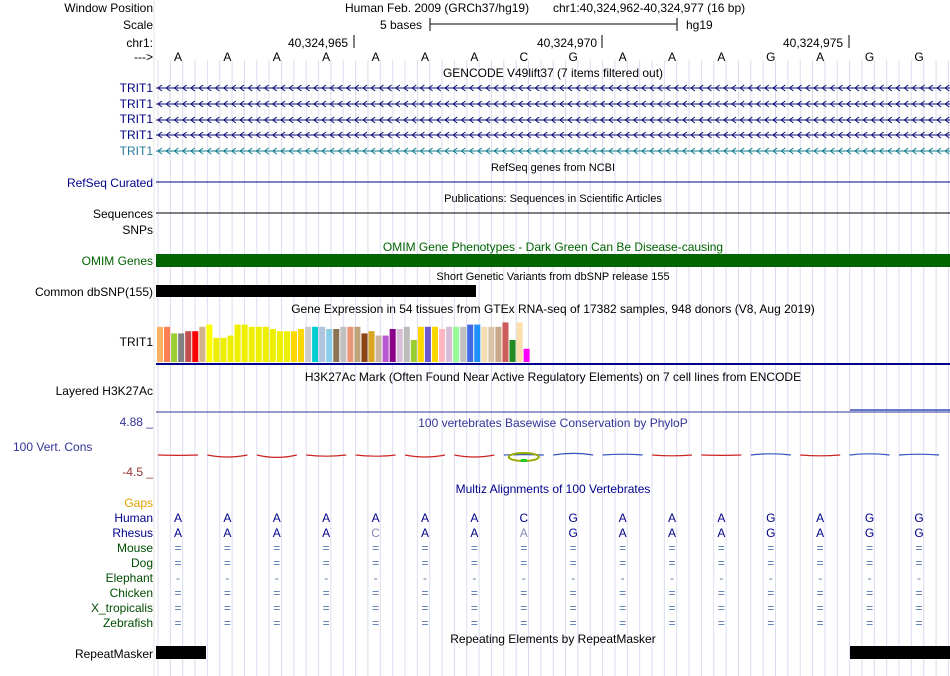 This screenshot has width=950, height=676. Describe the element at coordinates (127, 623) in the screenshot. I see `species-label: Zebrafish` at that location.